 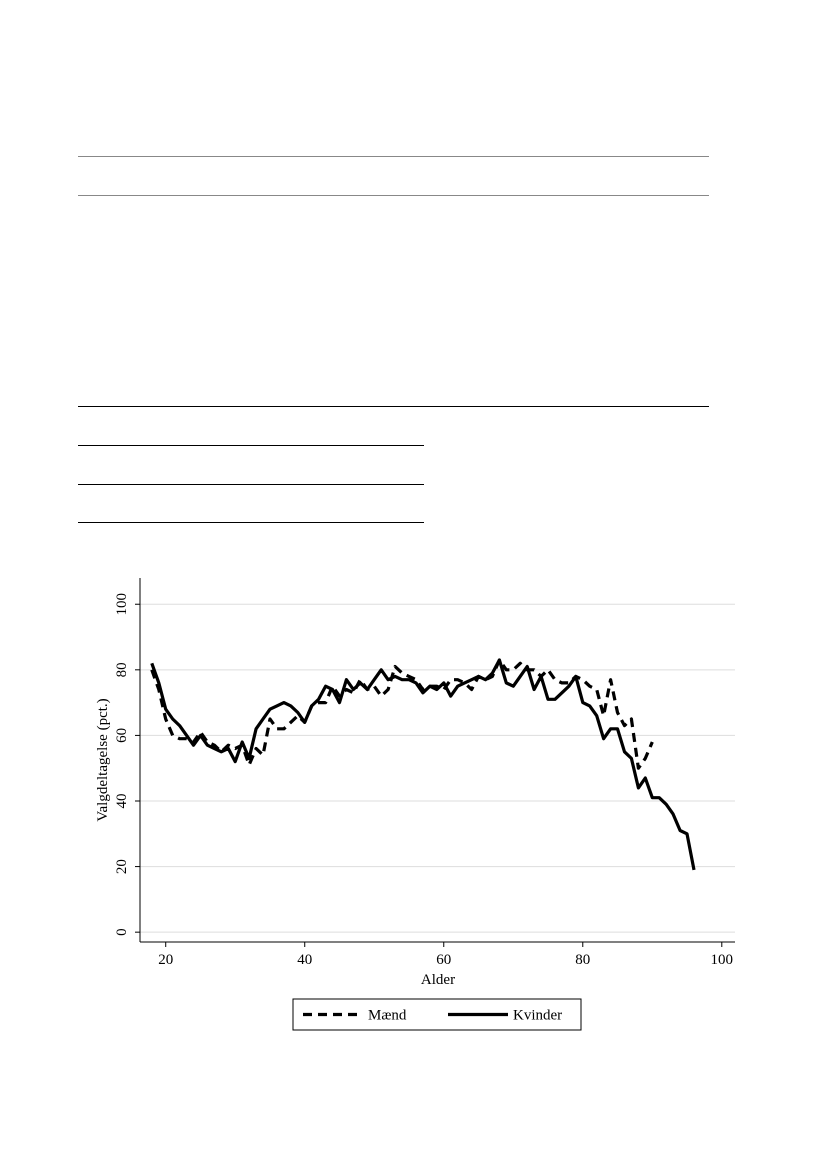 I want to click on legend-label: Kvinder, so click(x=537, y=1016).